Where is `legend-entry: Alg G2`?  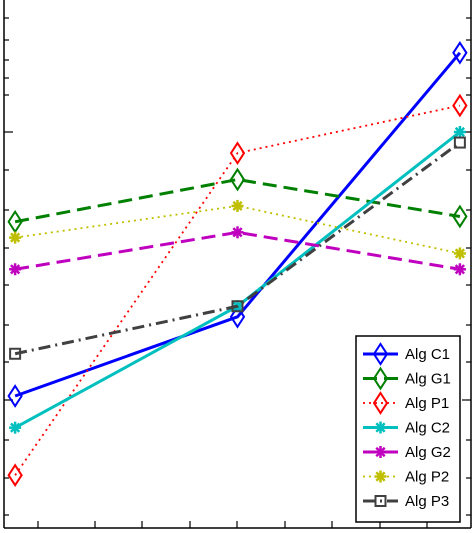 legend-entry: Alg G2 is located at coordinates (407, 452).